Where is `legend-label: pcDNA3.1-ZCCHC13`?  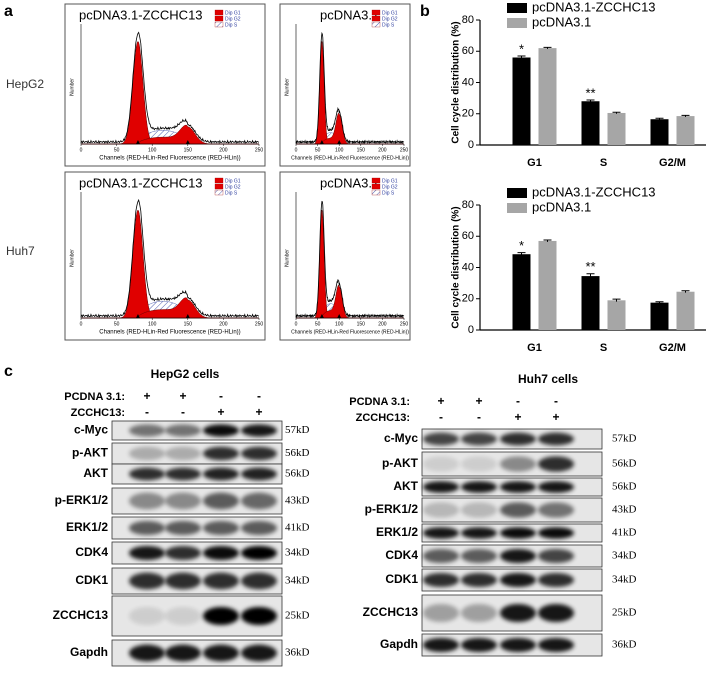 legend-label: pcDNA3.1-ZCCHC13 is located at coordinates (594, 7).